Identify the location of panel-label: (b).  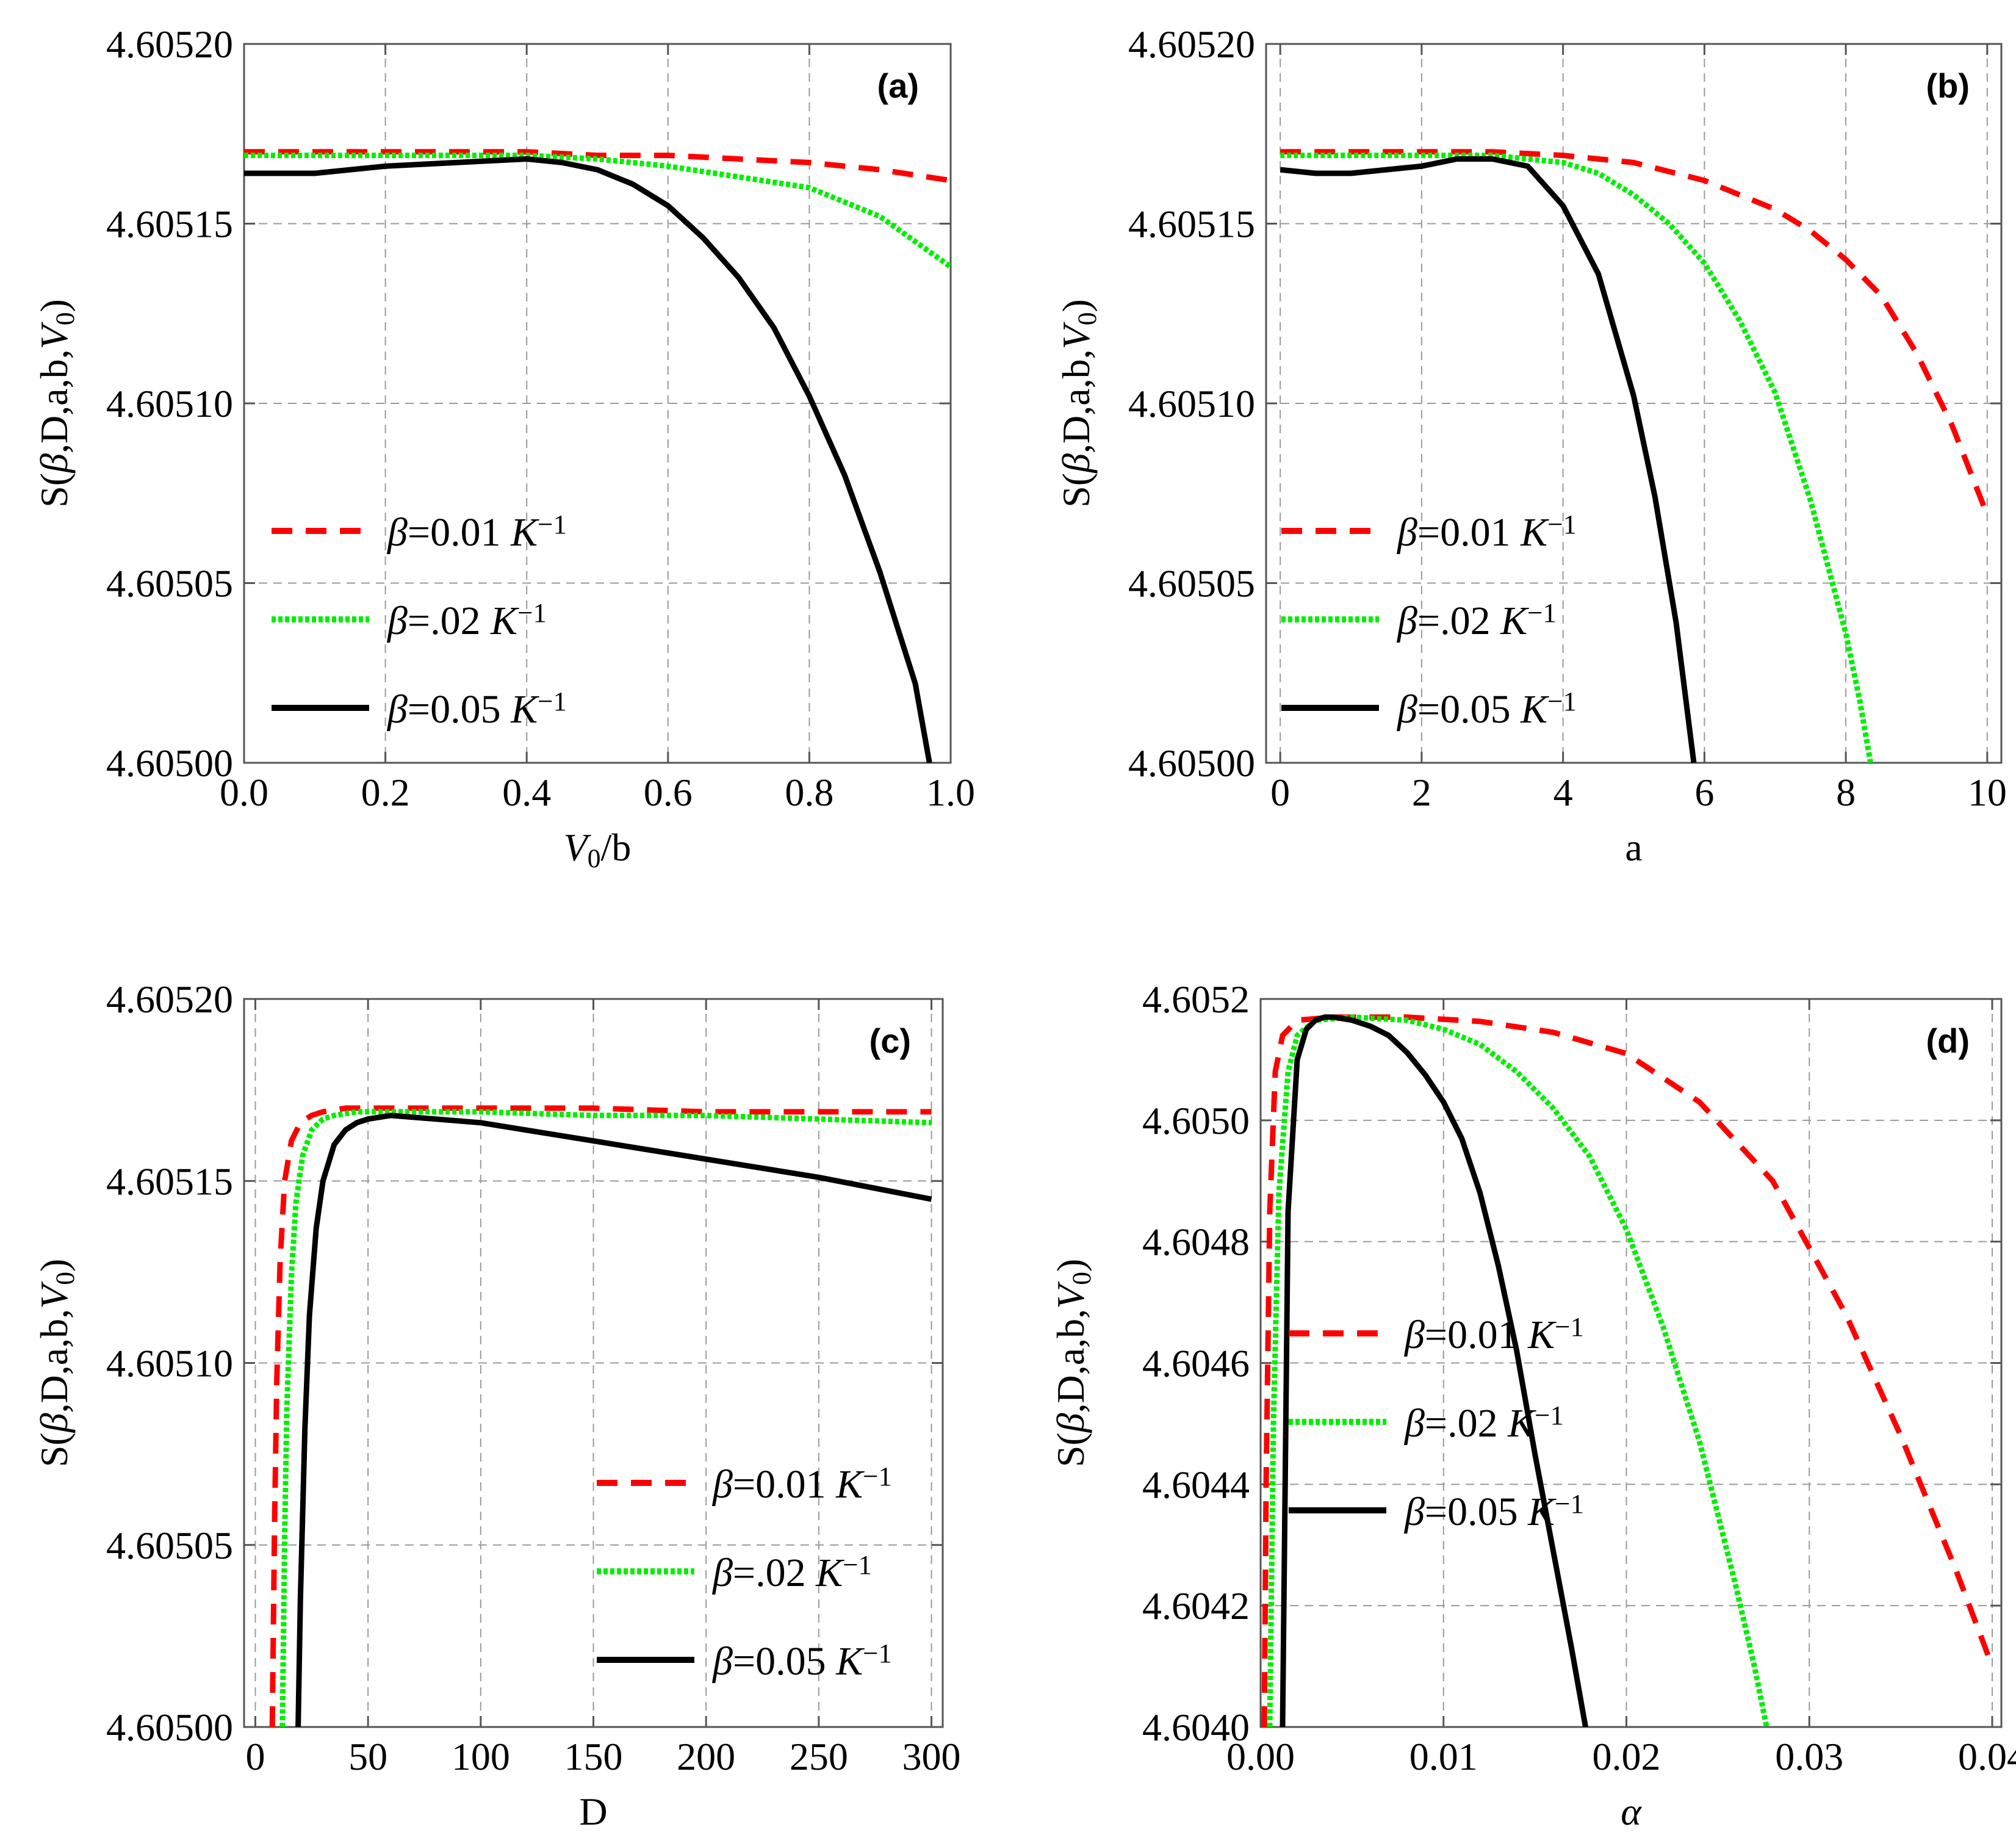
(1948, 86).